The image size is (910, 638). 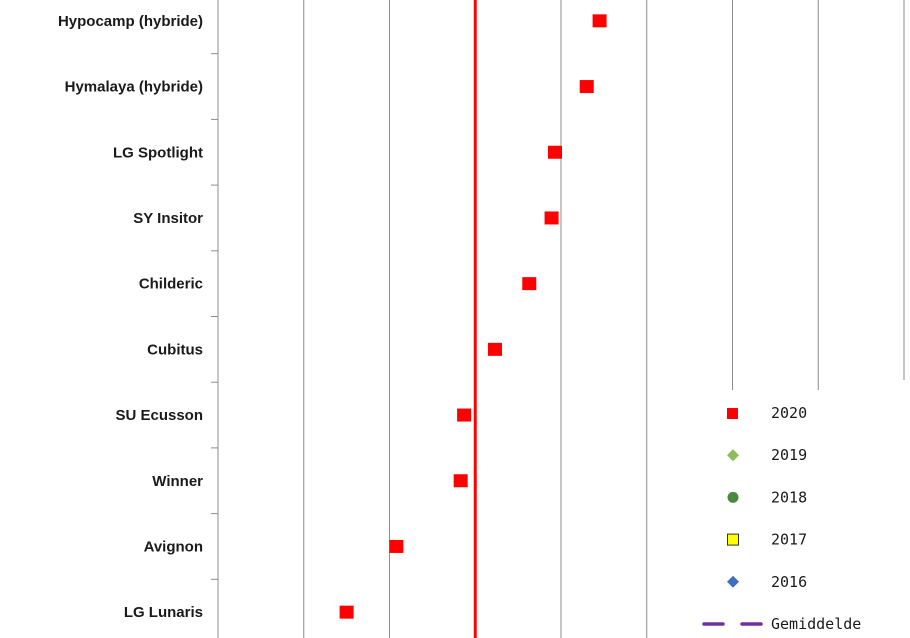 I want to click on legend-background, so click(x=800, y=514).